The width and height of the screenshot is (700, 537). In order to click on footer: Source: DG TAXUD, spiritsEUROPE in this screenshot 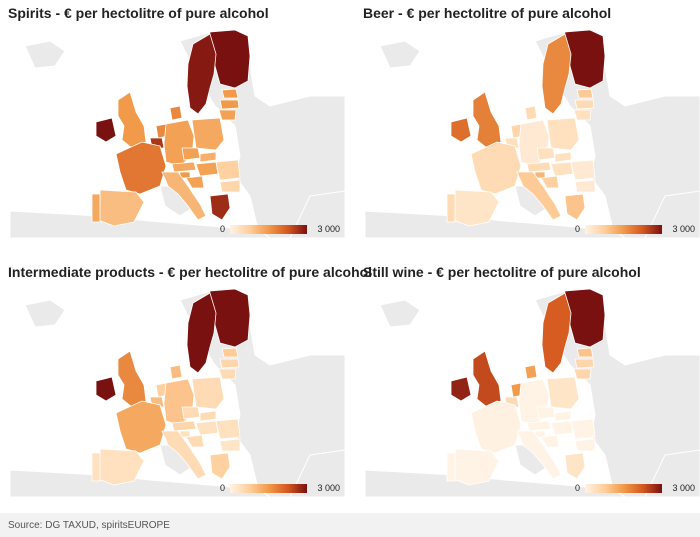, I will do `click(350, 525)`.